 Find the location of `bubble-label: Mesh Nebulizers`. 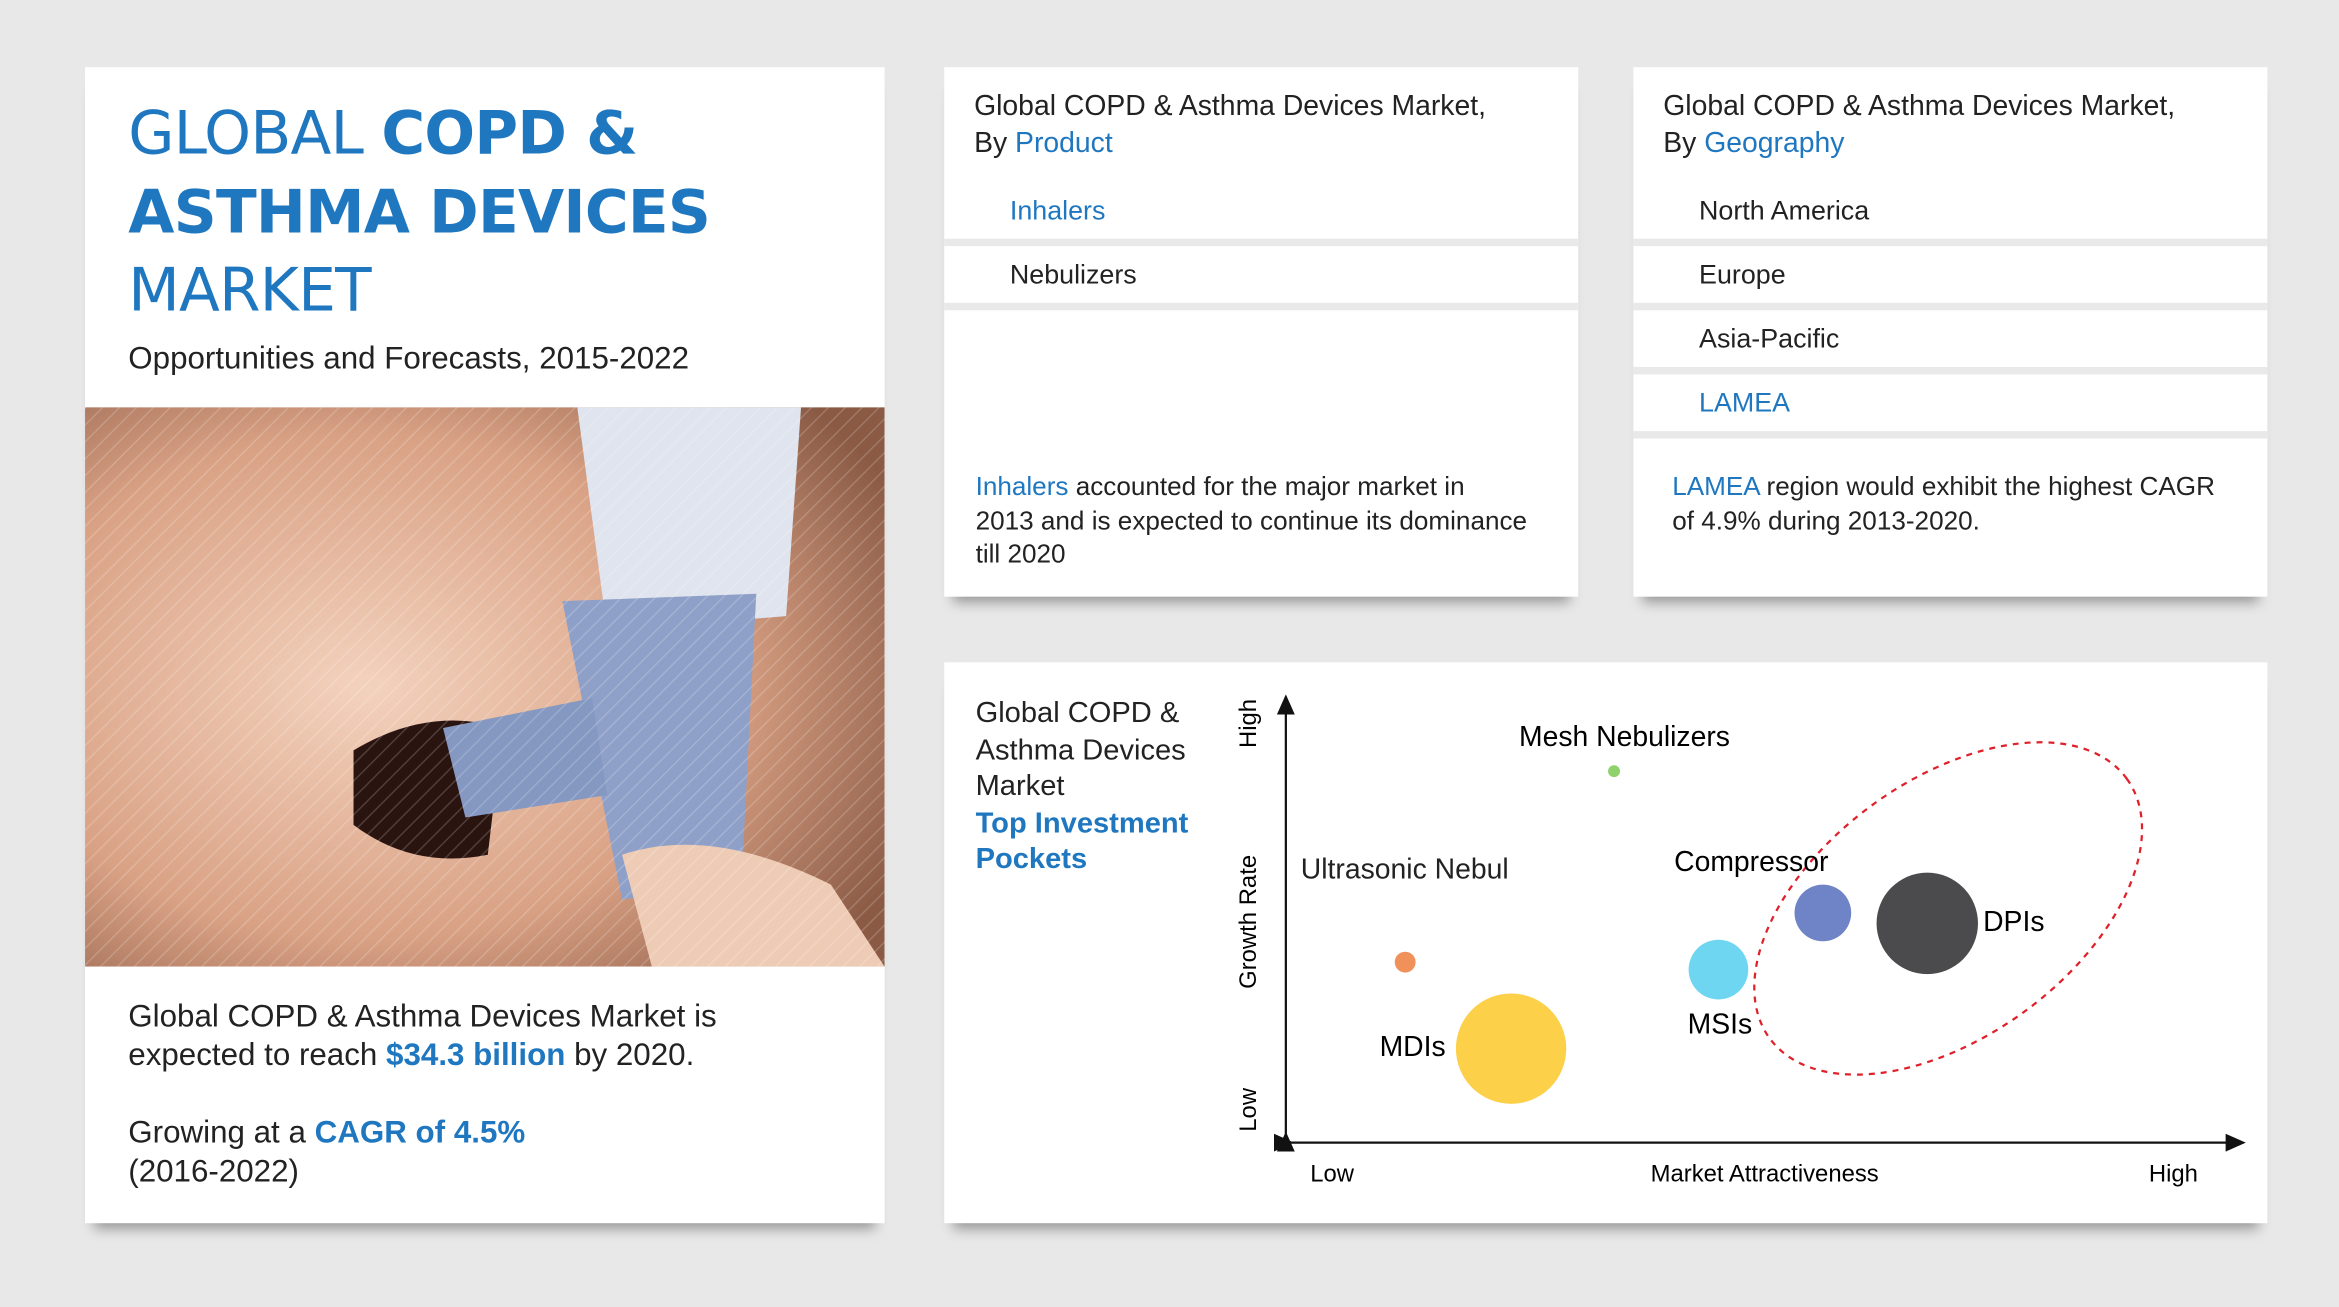

bubble-label: Mesh Nebulizers is located at coordinates (1624, 737).